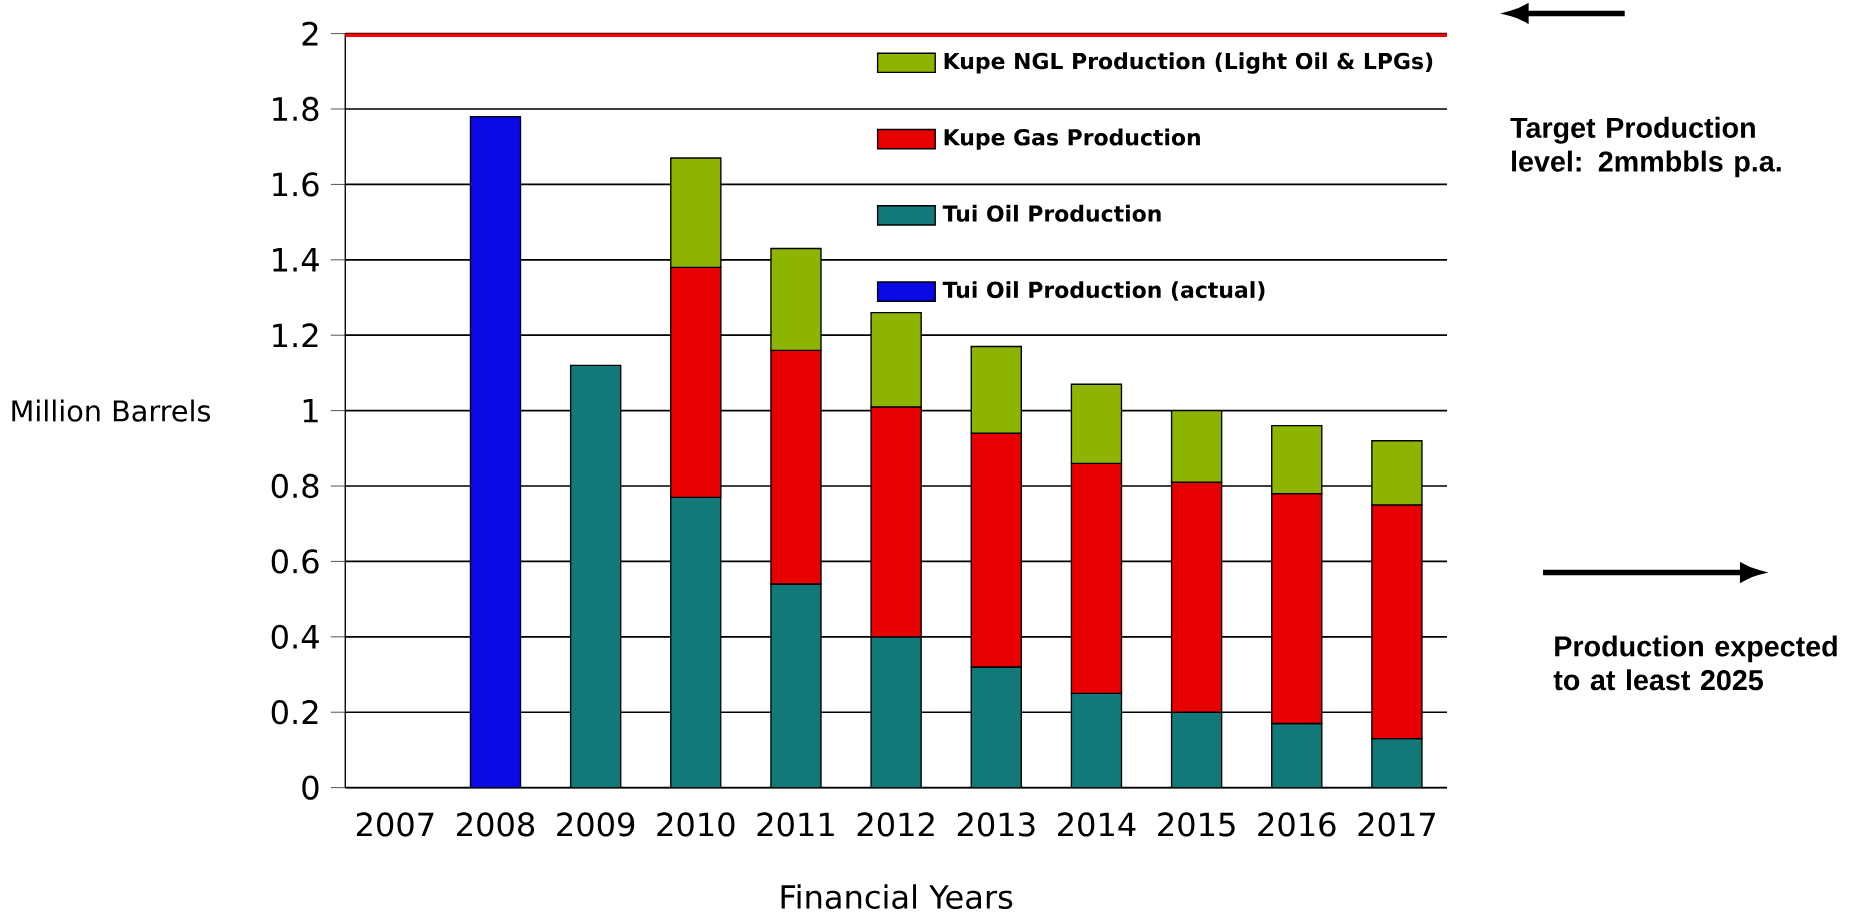  I want to click on y-tick-label: 0.6, so click(295, 561).